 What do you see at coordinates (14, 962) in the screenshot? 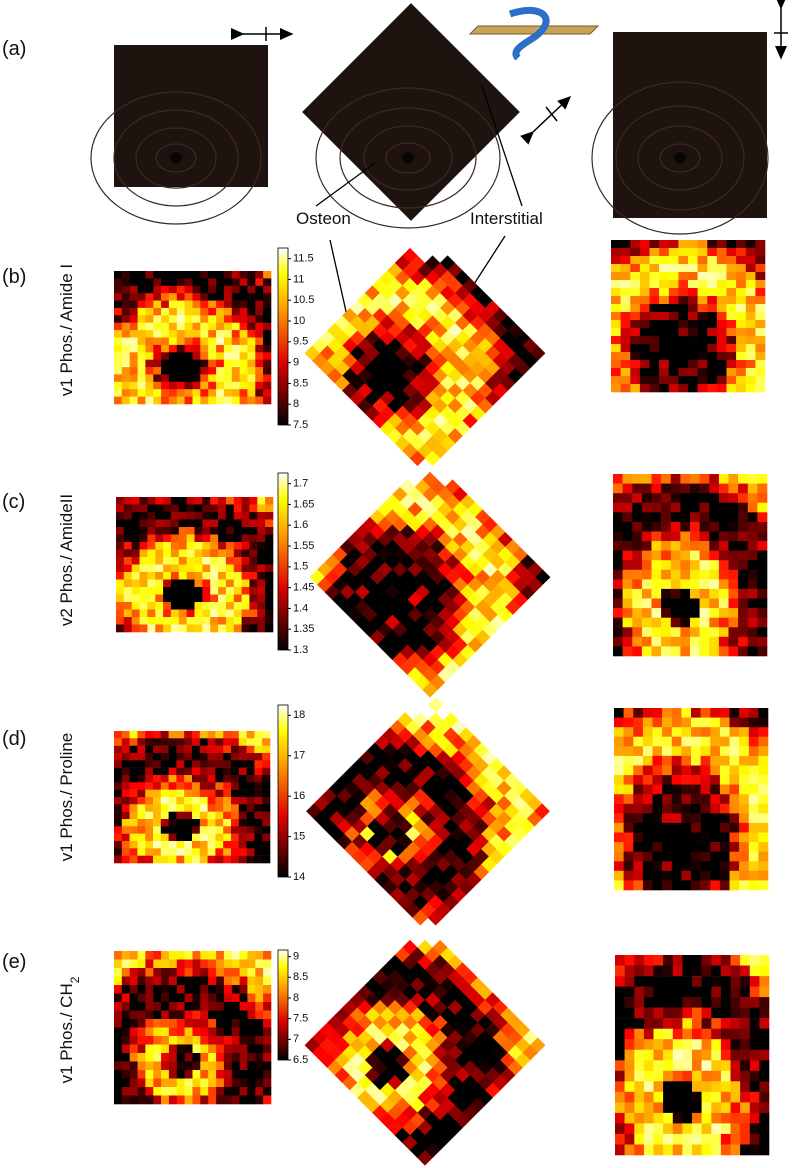
I see `panel-label: (e)` at bounding box center [14, 962].